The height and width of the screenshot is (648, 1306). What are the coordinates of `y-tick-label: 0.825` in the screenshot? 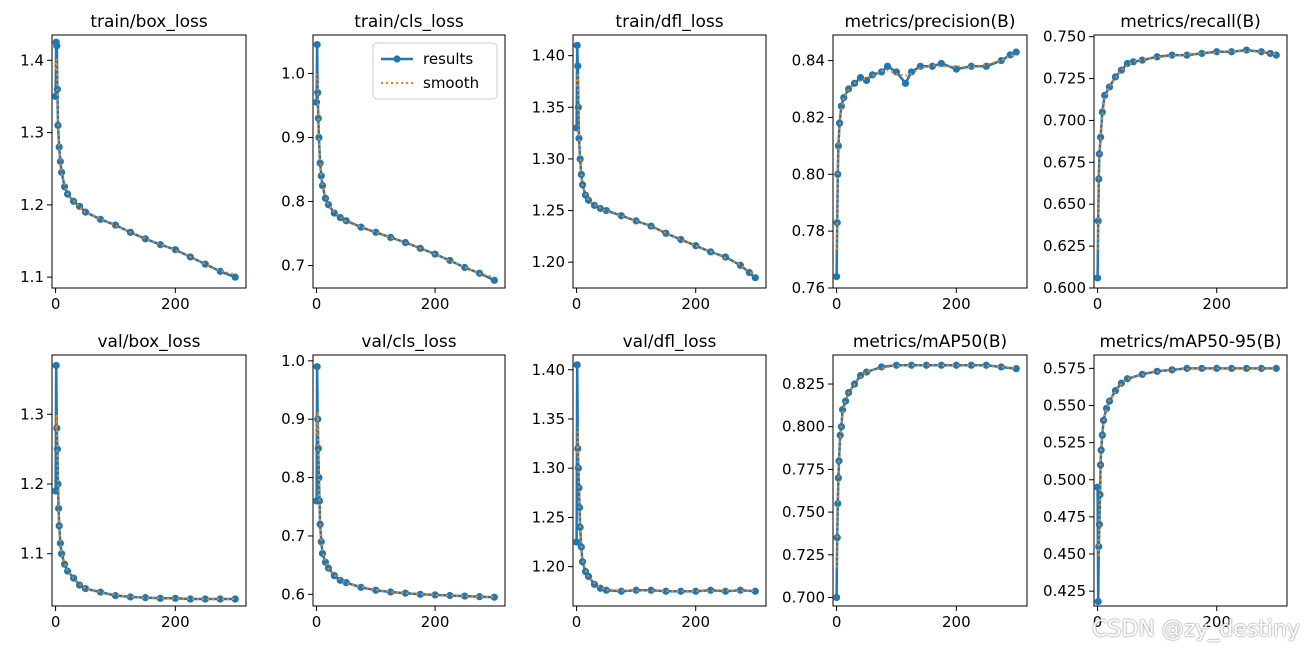 It's located at (803, 384).